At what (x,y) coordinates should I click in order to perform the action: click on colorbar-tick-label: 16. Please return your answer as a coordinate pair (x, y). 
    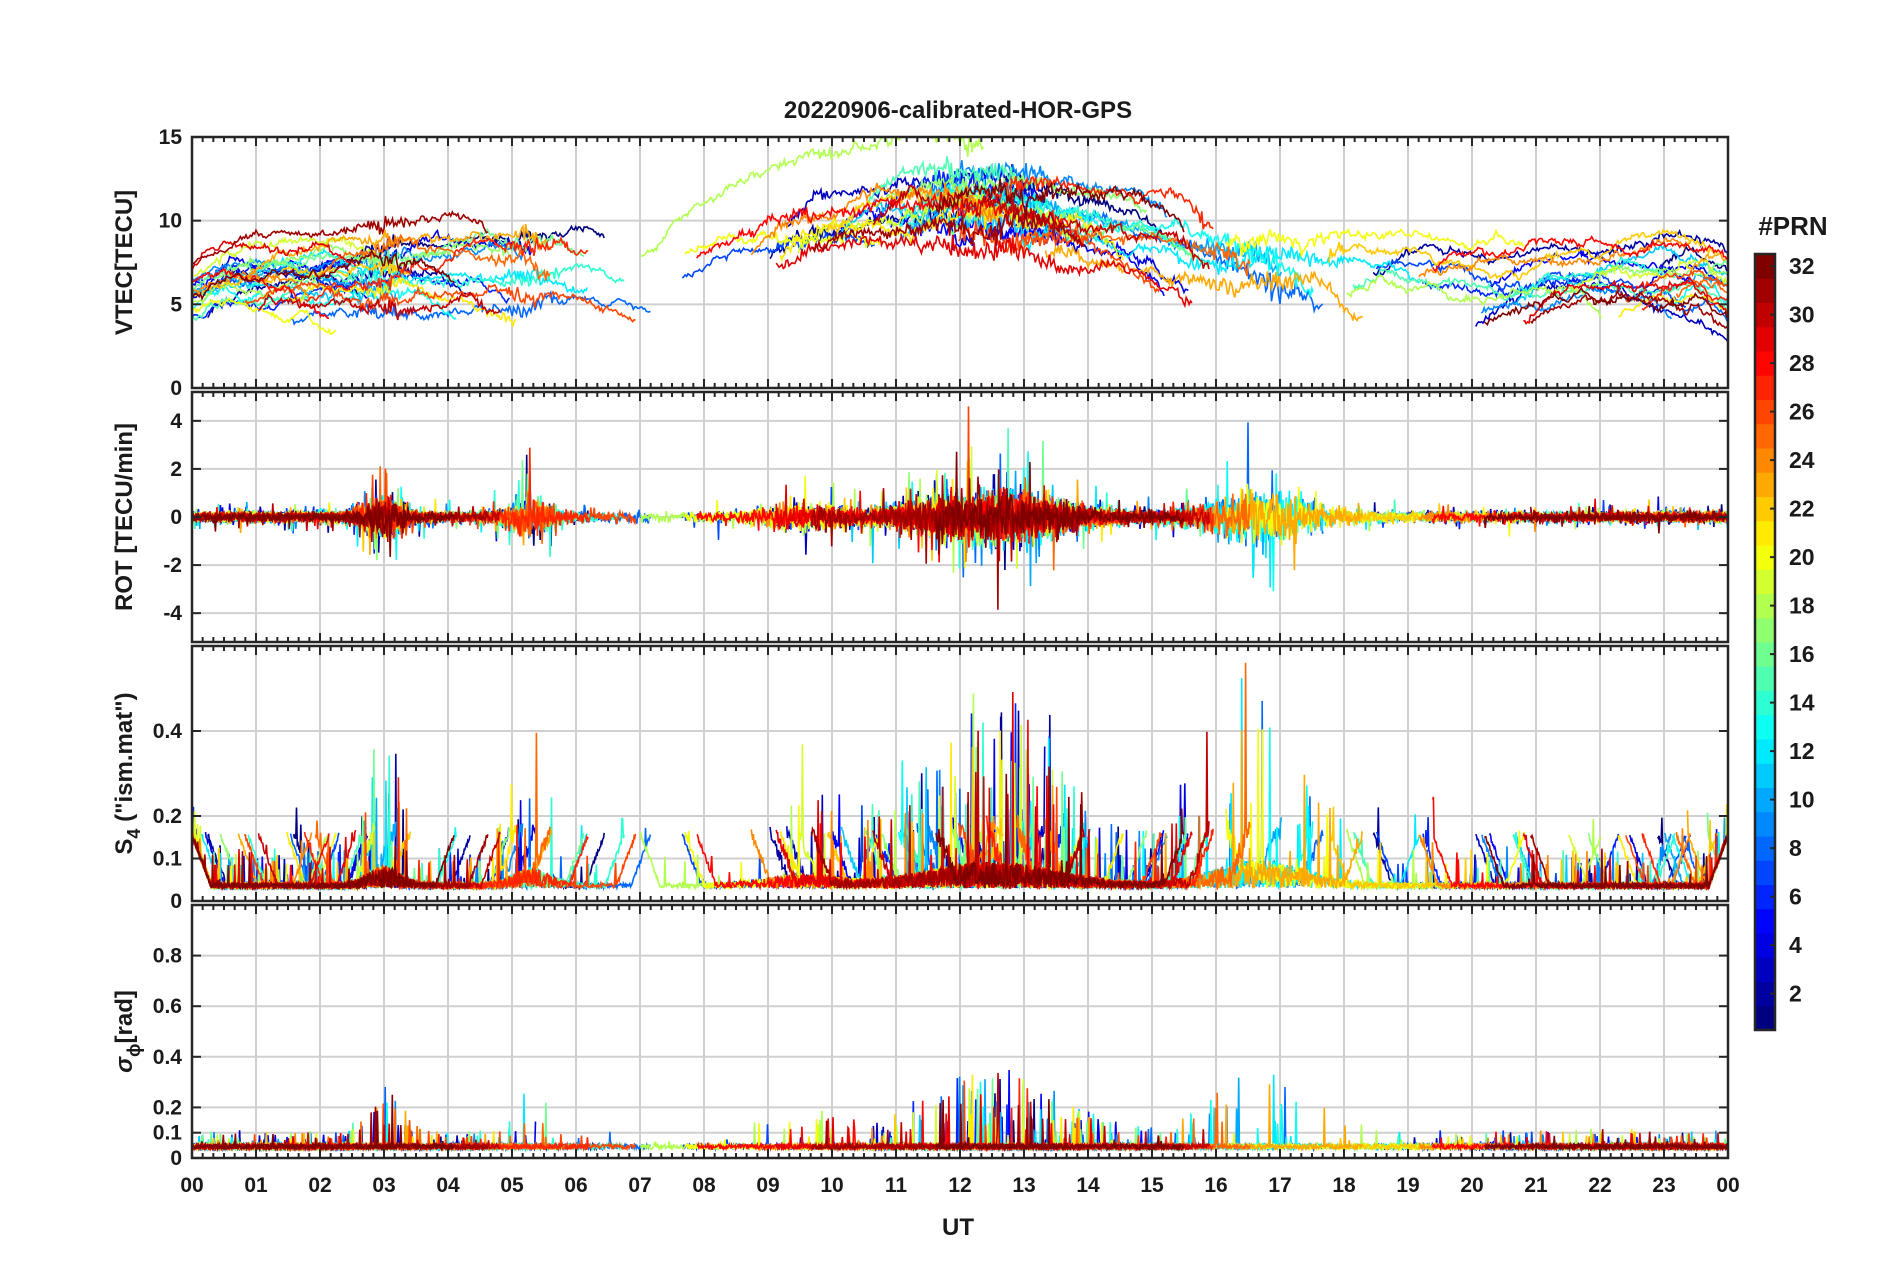
    Looking at the image, I should click on (1802, 654).